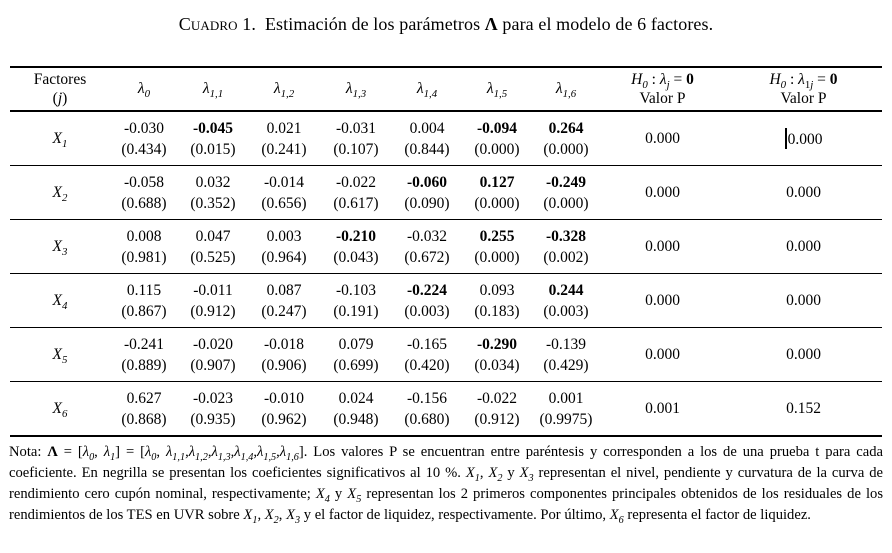 The width and height of the screenshot is (892, 553). I want to click on coefficient-value: -0.241, so click(144, 344).